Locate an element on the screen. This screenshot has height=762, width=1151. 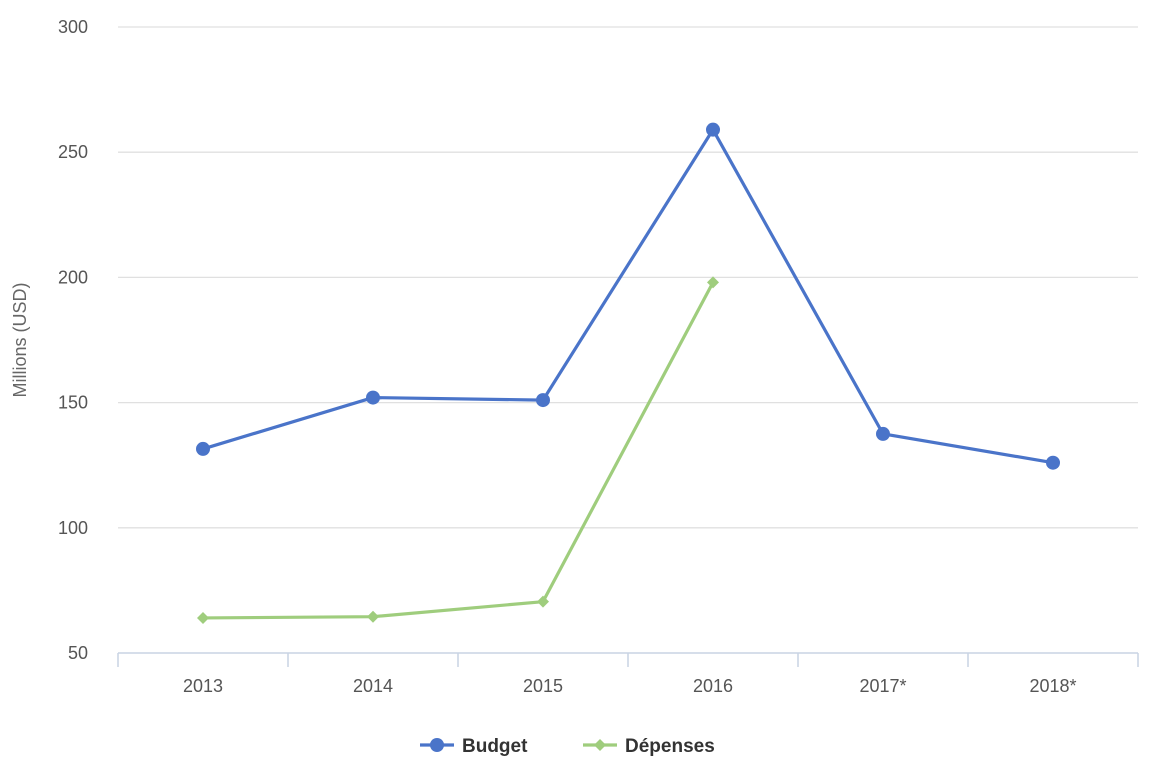
x-tick-label: 2018* is located at coordinates (1052, 686).